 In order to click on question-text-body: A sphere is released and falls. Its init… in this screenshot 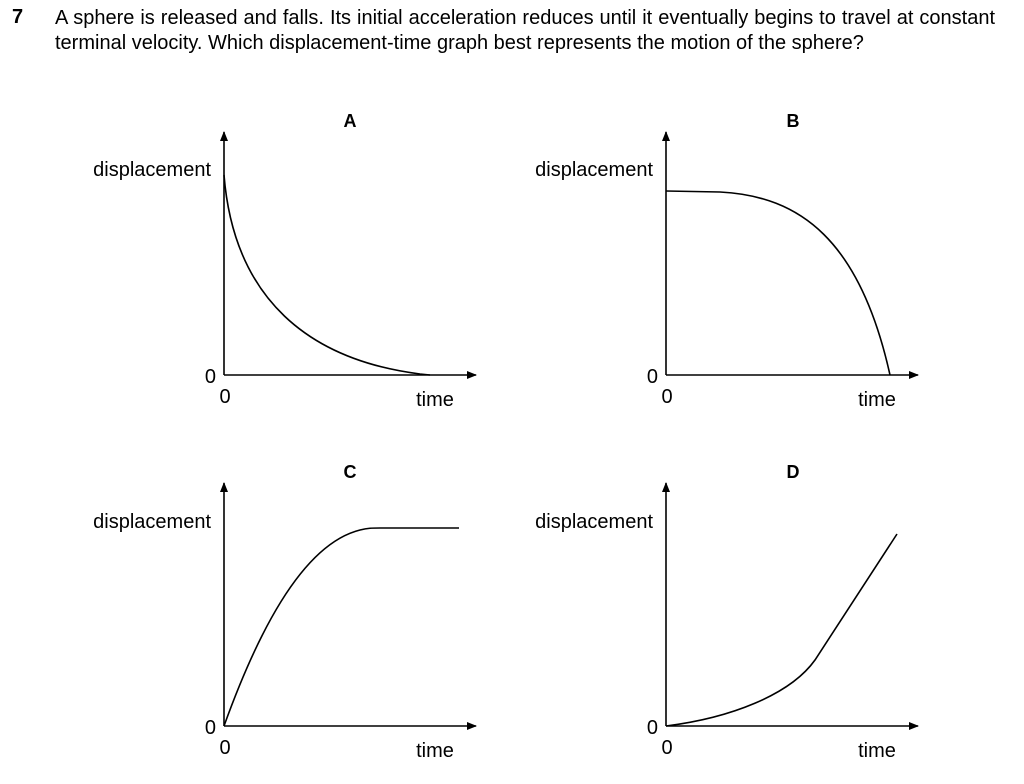, I will do `click(525, 30)`.